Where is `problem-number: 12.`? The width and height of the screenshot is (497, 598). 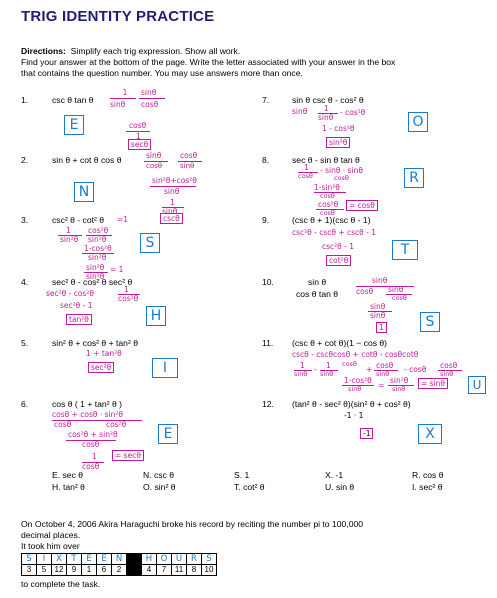 problem-number: 12. is located at coordinates (268, 404).